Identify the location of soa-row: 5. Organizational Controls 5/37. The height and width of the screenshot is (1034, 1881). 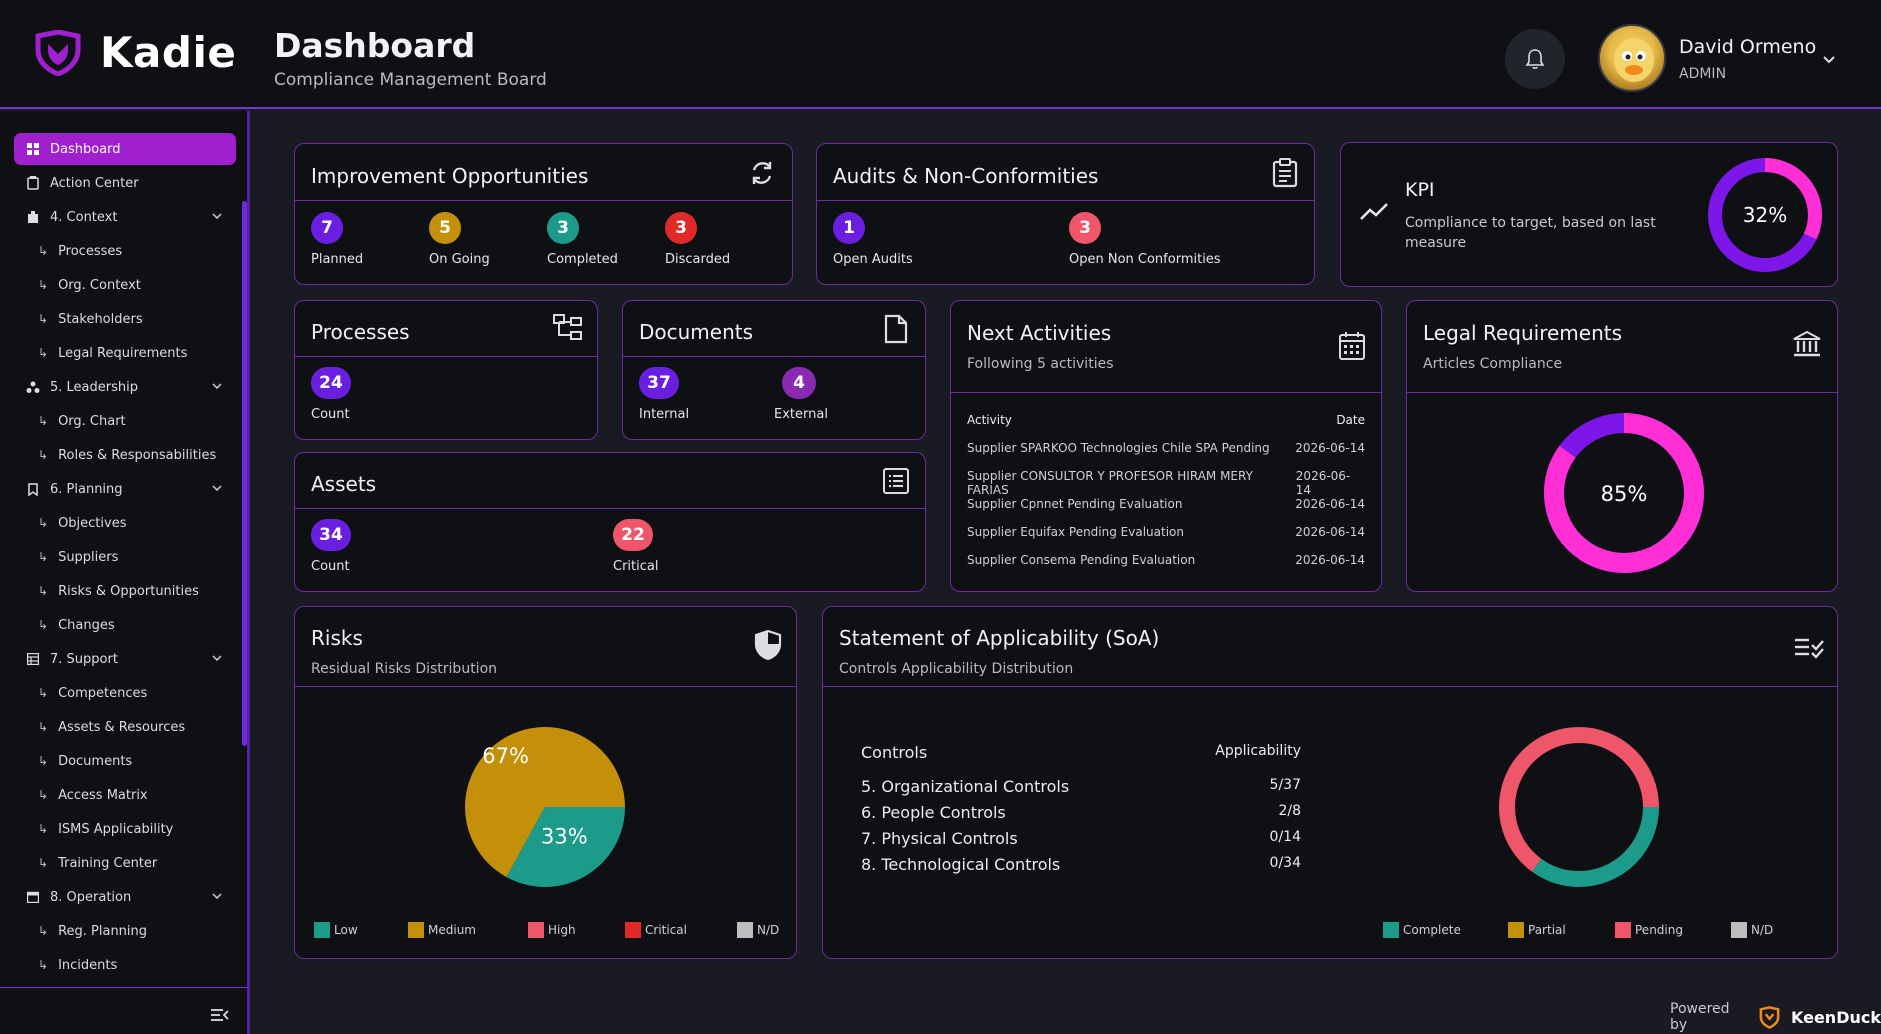
(1081, 786).